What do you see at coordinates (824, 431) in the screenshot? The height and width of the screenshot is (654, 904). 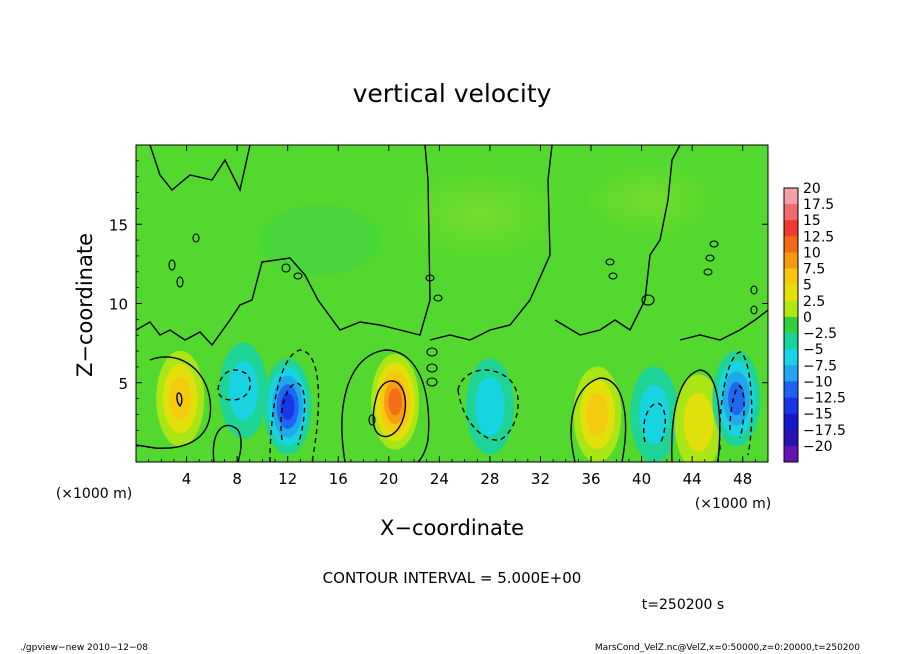 I see `colorbar-label: −17.5` at bounding box center [824, 431].